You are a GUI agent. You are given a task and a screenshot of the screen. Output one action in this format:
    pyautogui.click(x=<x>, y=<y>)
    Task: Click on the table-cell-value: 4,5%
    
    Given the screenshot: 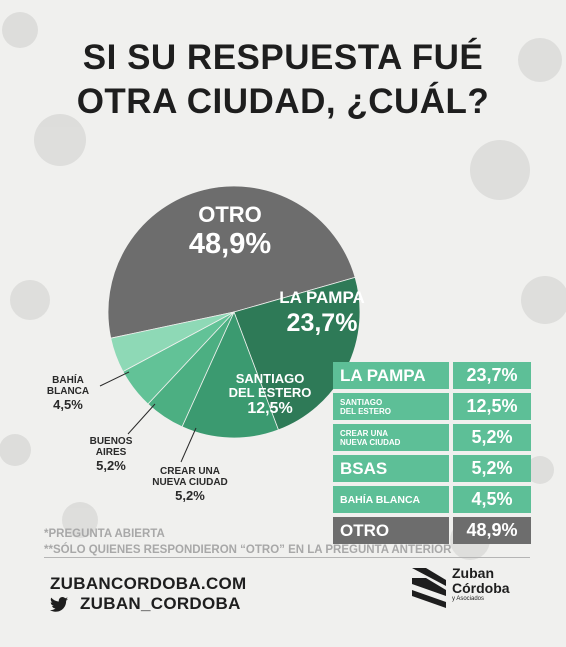 What is the action you would take?
    pyautogui.click(x=492, y=499)
    